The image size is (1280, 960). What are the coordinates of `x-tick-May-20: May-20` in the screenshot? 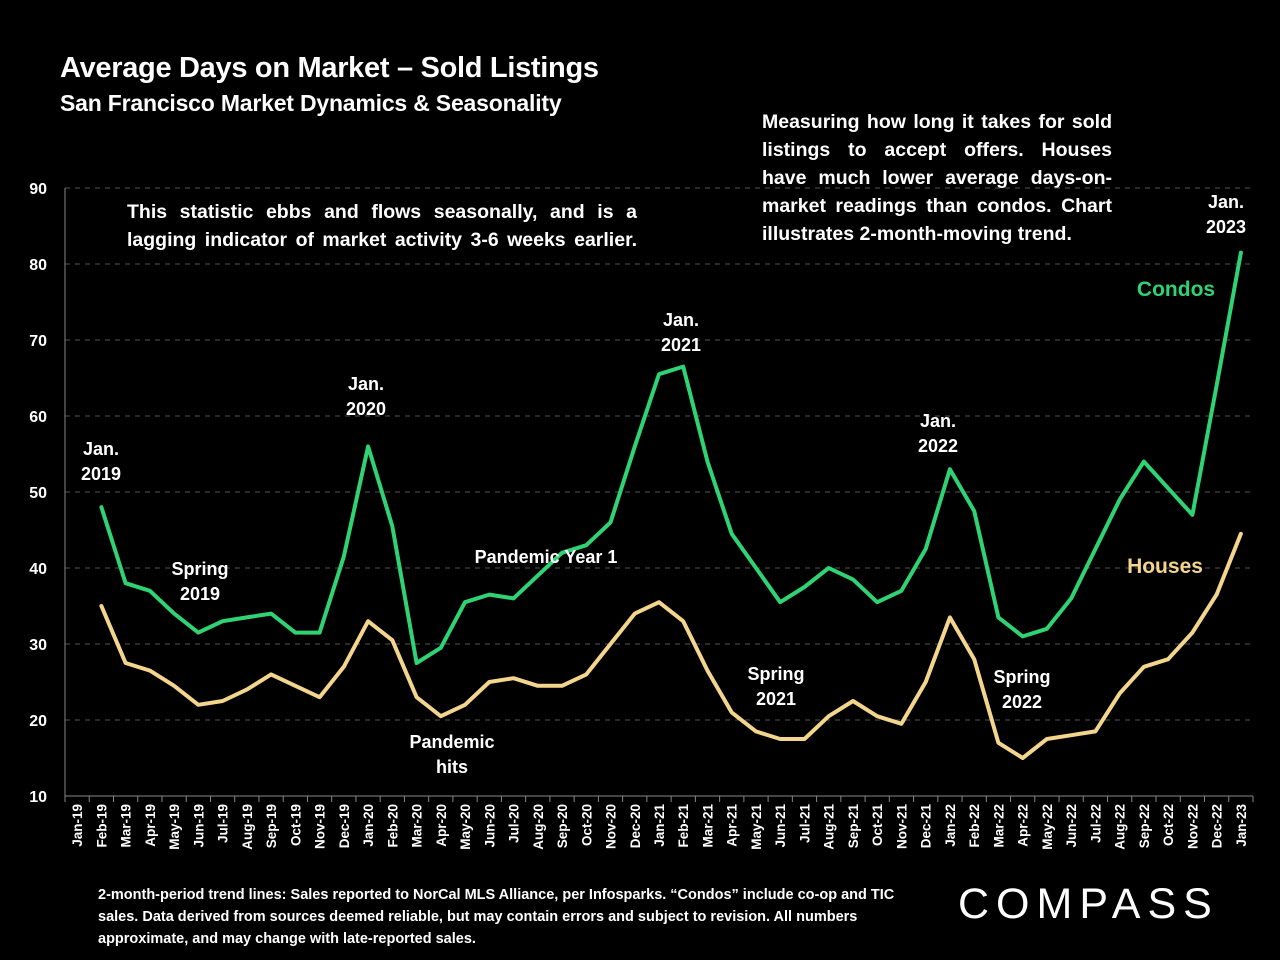 It's located at (465, 827).